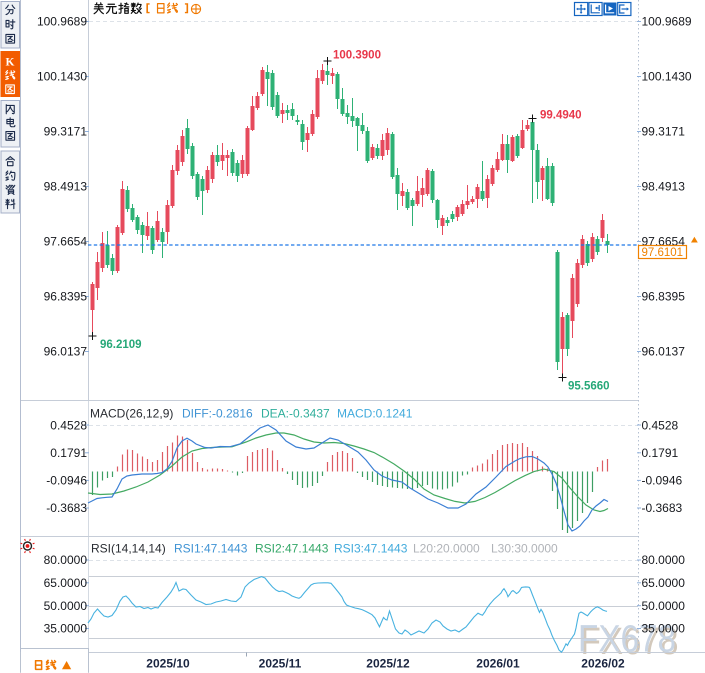 The width and height of the screenshot is (705, 673). I want to click on svg-text: 100.3900, so click(357, 56).